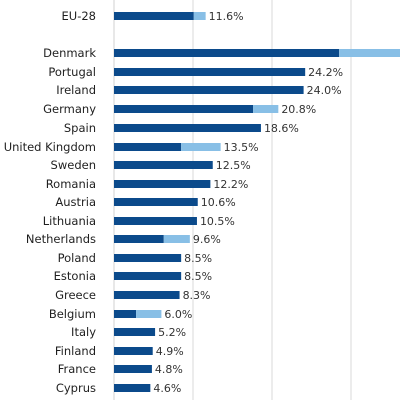 This screenshot has width=400, height=400. I want to click on category-label: EU-28, so click(79, 16).